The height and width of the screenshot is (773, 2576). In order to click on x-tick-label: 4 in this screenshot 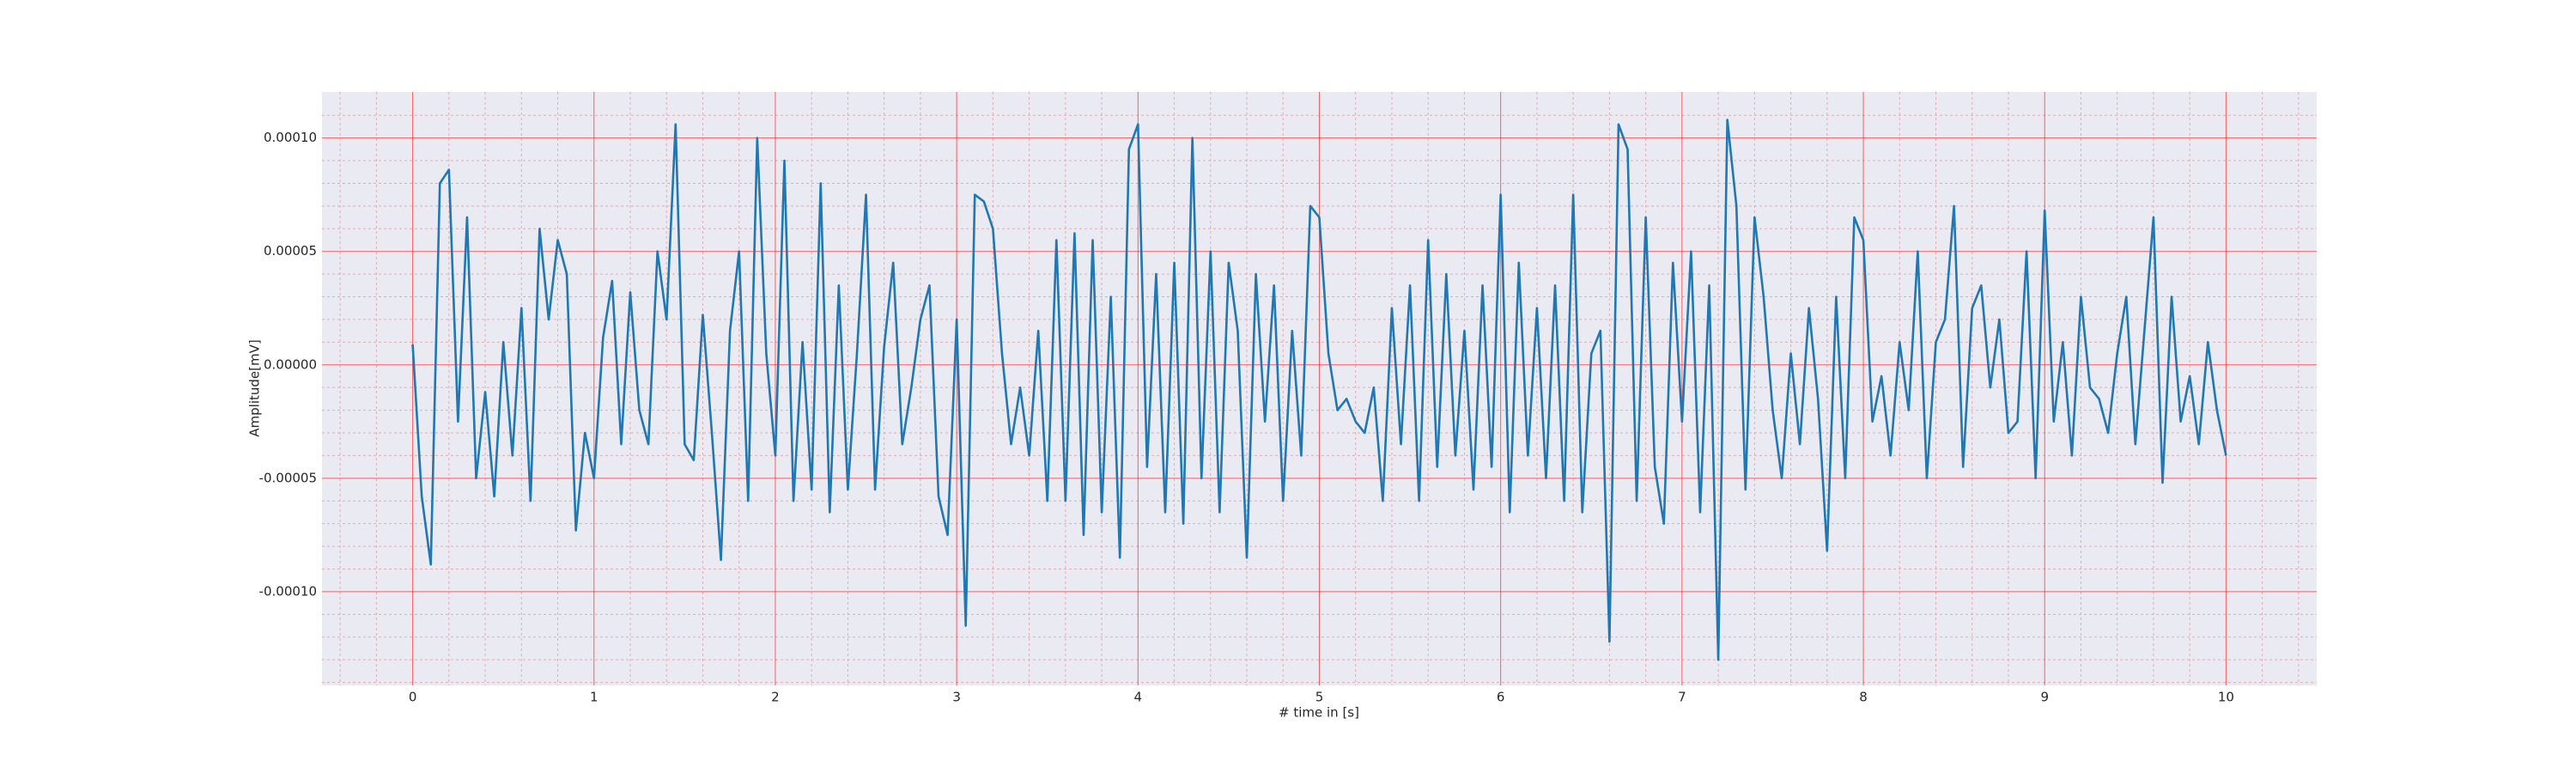, I will do `click(1138, 697)`.